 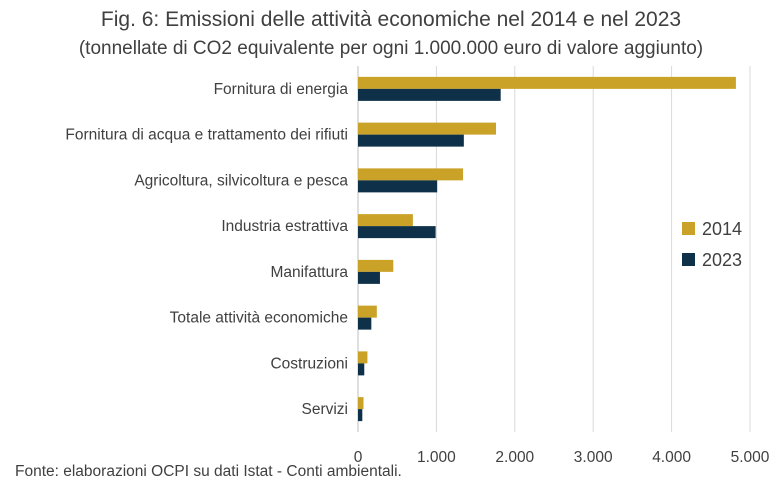 What do you see at coordinates (671, 457) in the screenshot?
I see `x-tick-label: 4.000` at bounding box center [671, 457].